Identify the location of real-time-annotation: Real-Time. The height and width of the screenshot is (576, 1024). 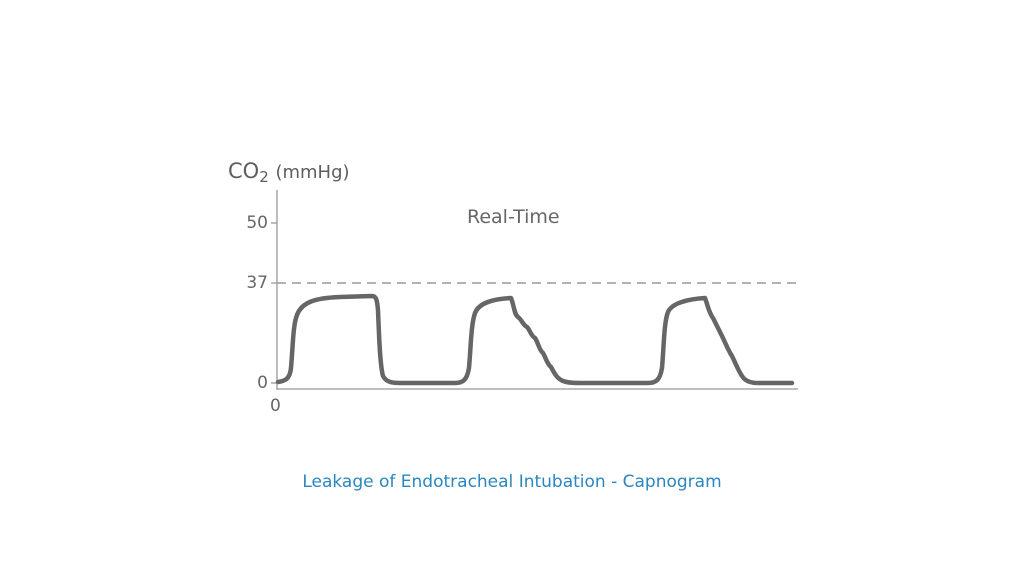
(513, 217).